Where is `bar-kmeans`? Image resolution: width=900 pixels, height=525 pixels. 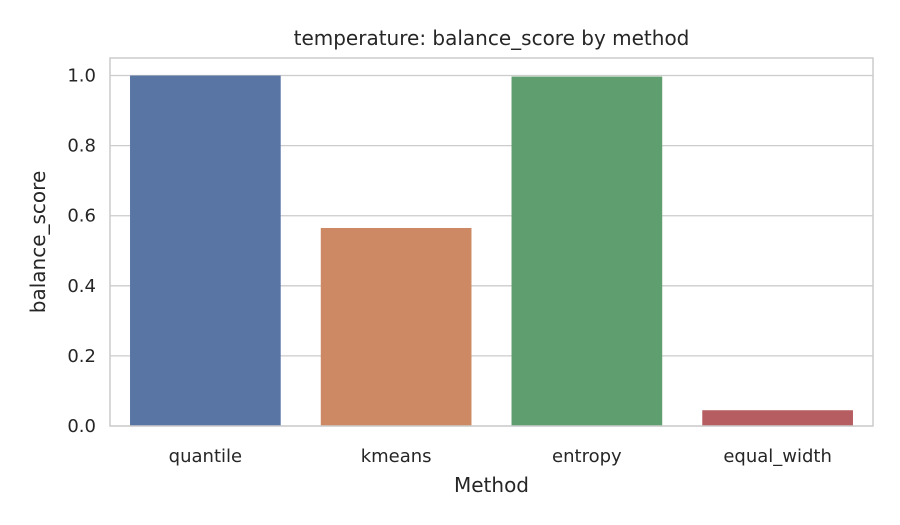 bar-kmeans is located at coordinates (396, 326).